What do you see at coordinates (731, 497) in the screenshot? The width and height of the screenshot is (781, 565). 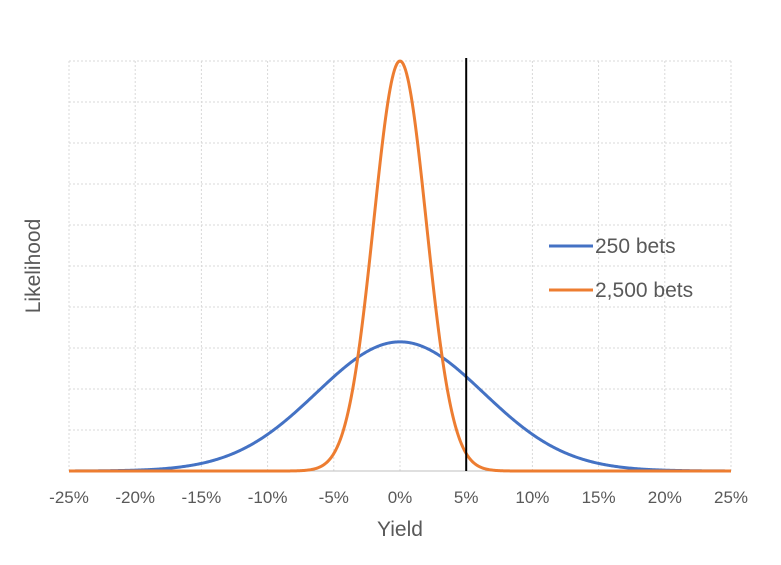 I see `x-tick-label: 25%` at bounding box center [731, 497].